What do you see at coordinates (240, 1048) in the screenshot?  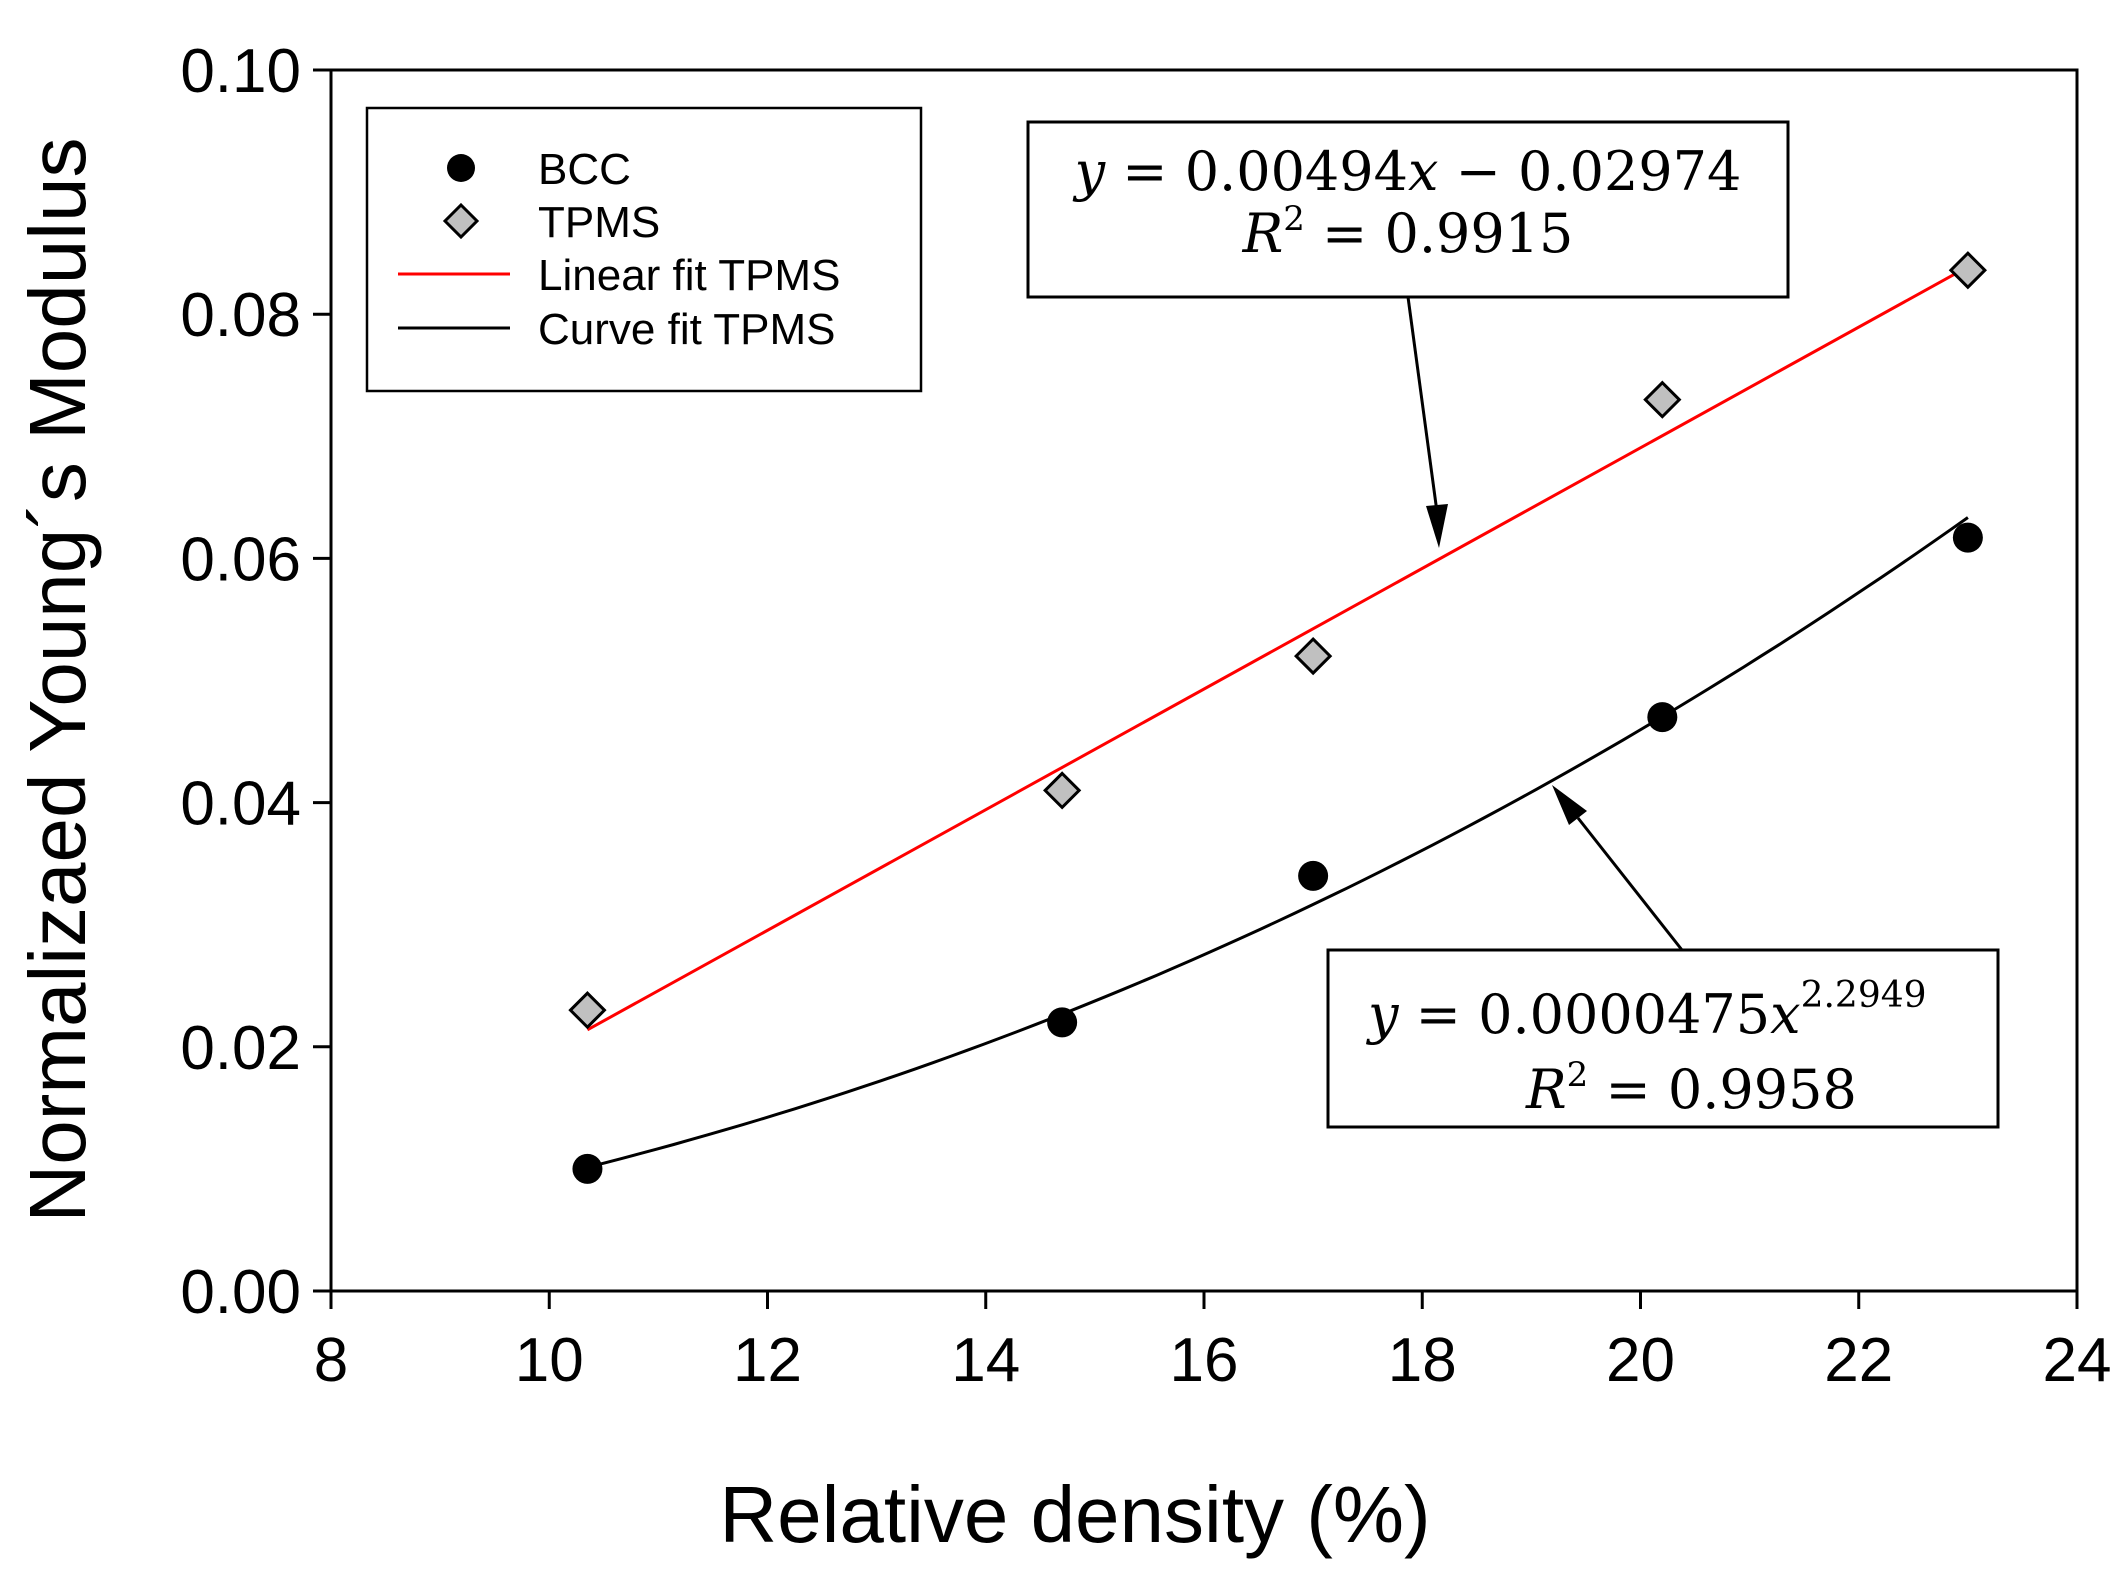 I see `y-tick-label: 0.02` at bounding box center [240, 1048].